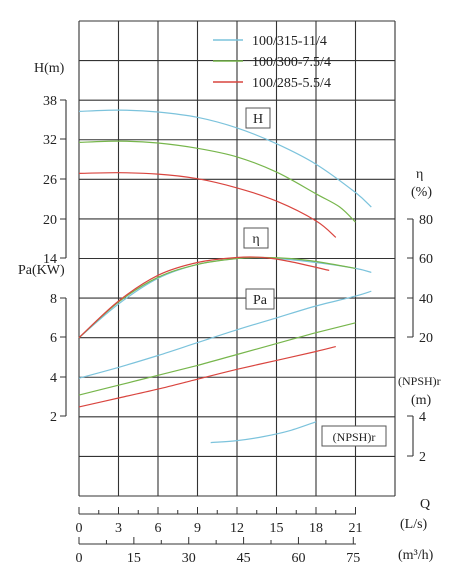 This screenshot has height=580, width=471. I want to click on efficiency-tick-label: 60, so click(426, 259).